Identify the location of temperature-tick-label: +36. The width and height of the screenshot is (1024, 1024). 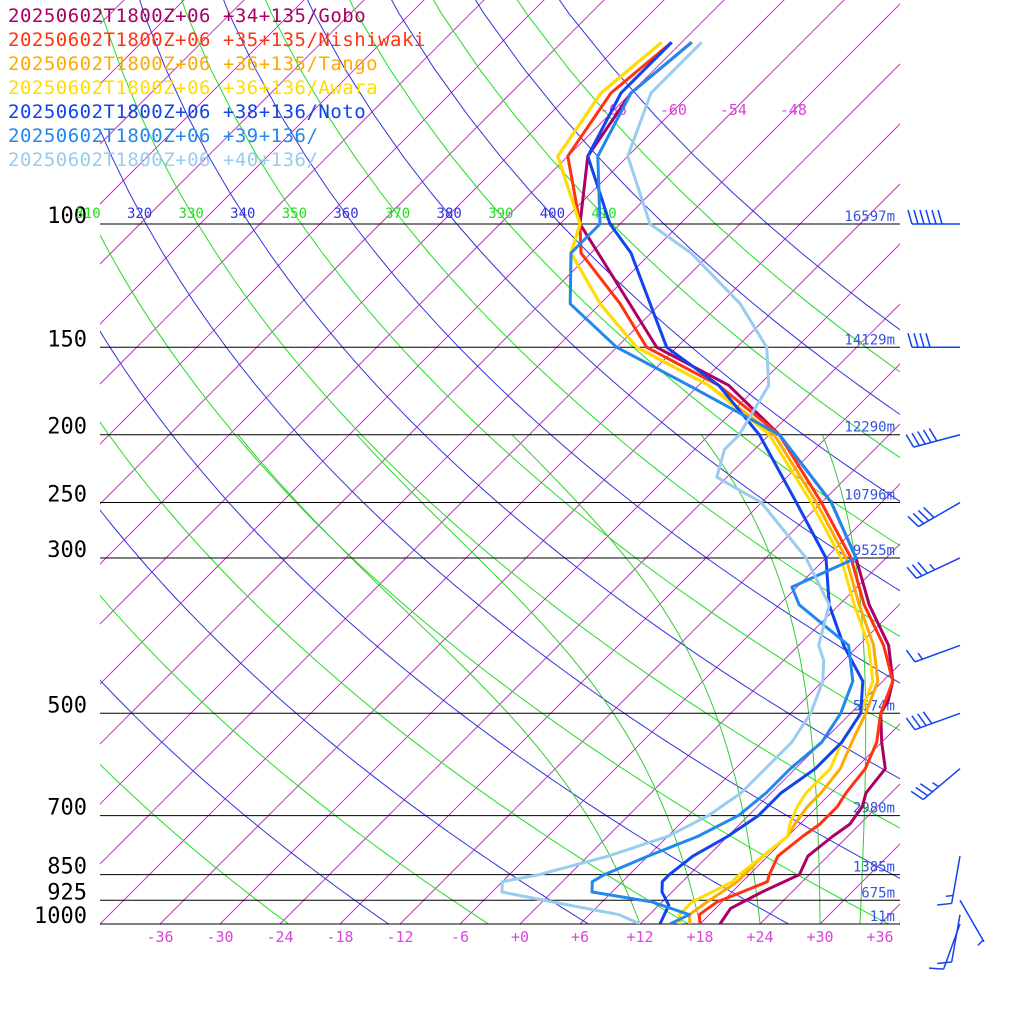
(879, 937).